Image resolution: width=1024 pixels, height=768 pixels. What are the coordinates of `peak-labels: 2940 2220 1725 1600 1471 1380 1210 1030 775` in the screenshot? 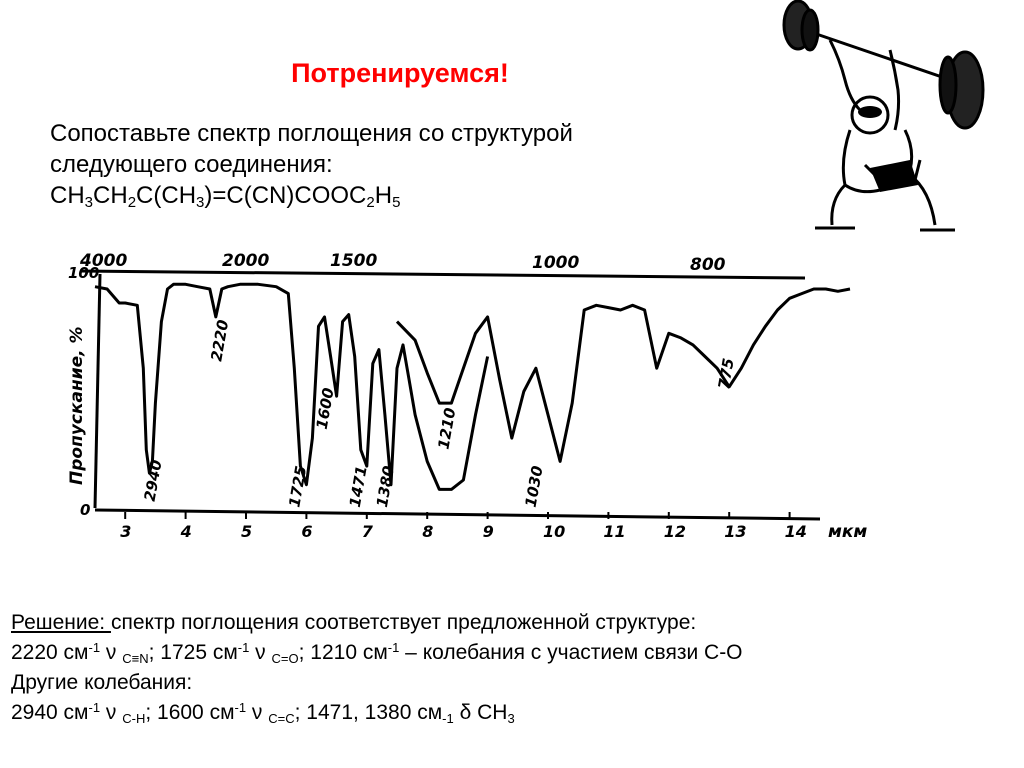 It's located at (439, 413).